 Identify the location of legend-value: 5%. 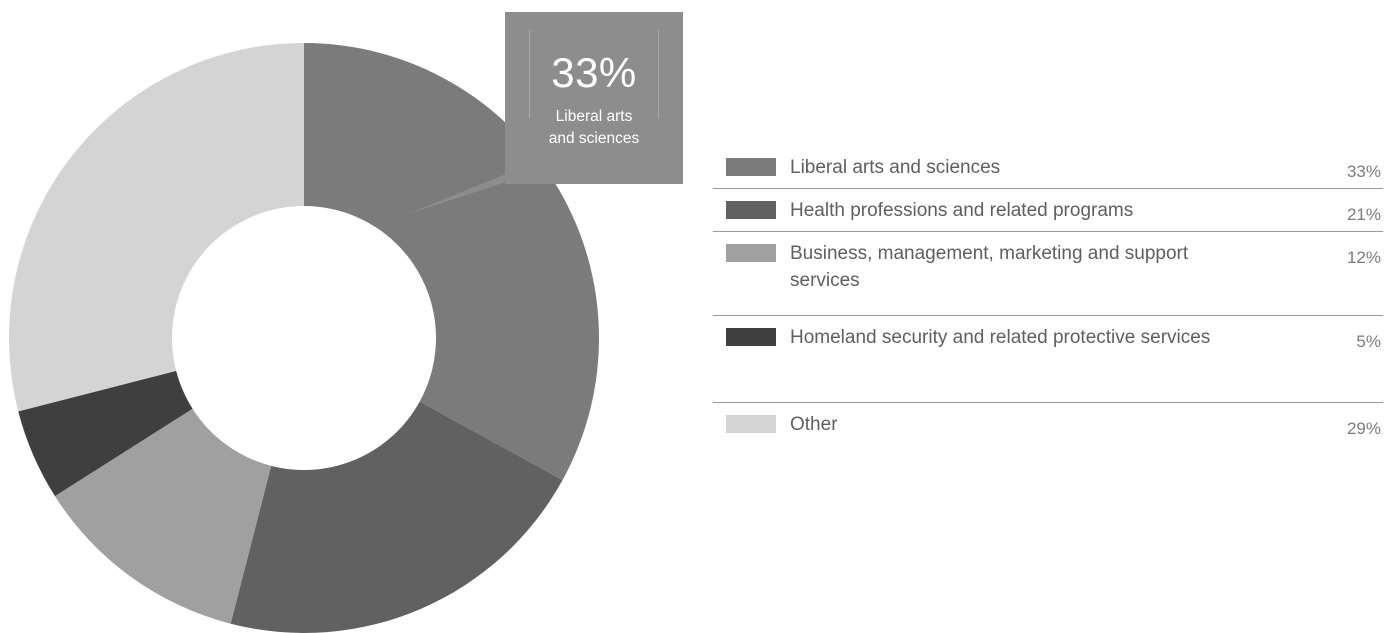
(1368, 341).